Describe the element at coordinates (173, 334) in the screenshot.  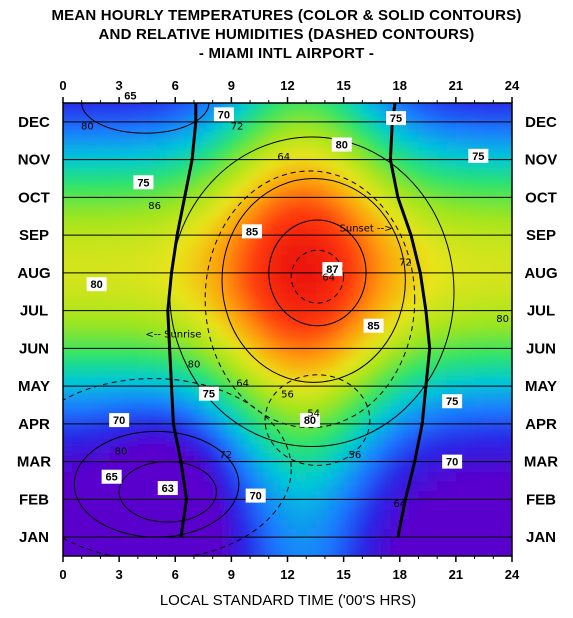
I see `sunrise-annotation: <-- Sunrise` at that location.